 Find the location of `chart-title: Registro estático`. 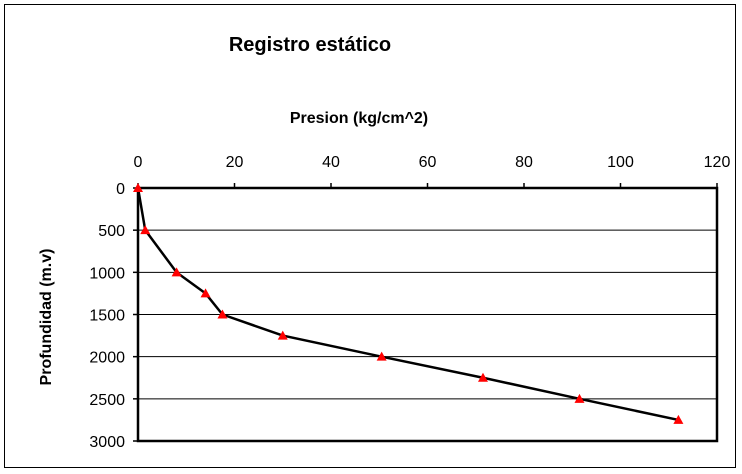

chart-title: Registro estático is located at coordinates (310, 45).